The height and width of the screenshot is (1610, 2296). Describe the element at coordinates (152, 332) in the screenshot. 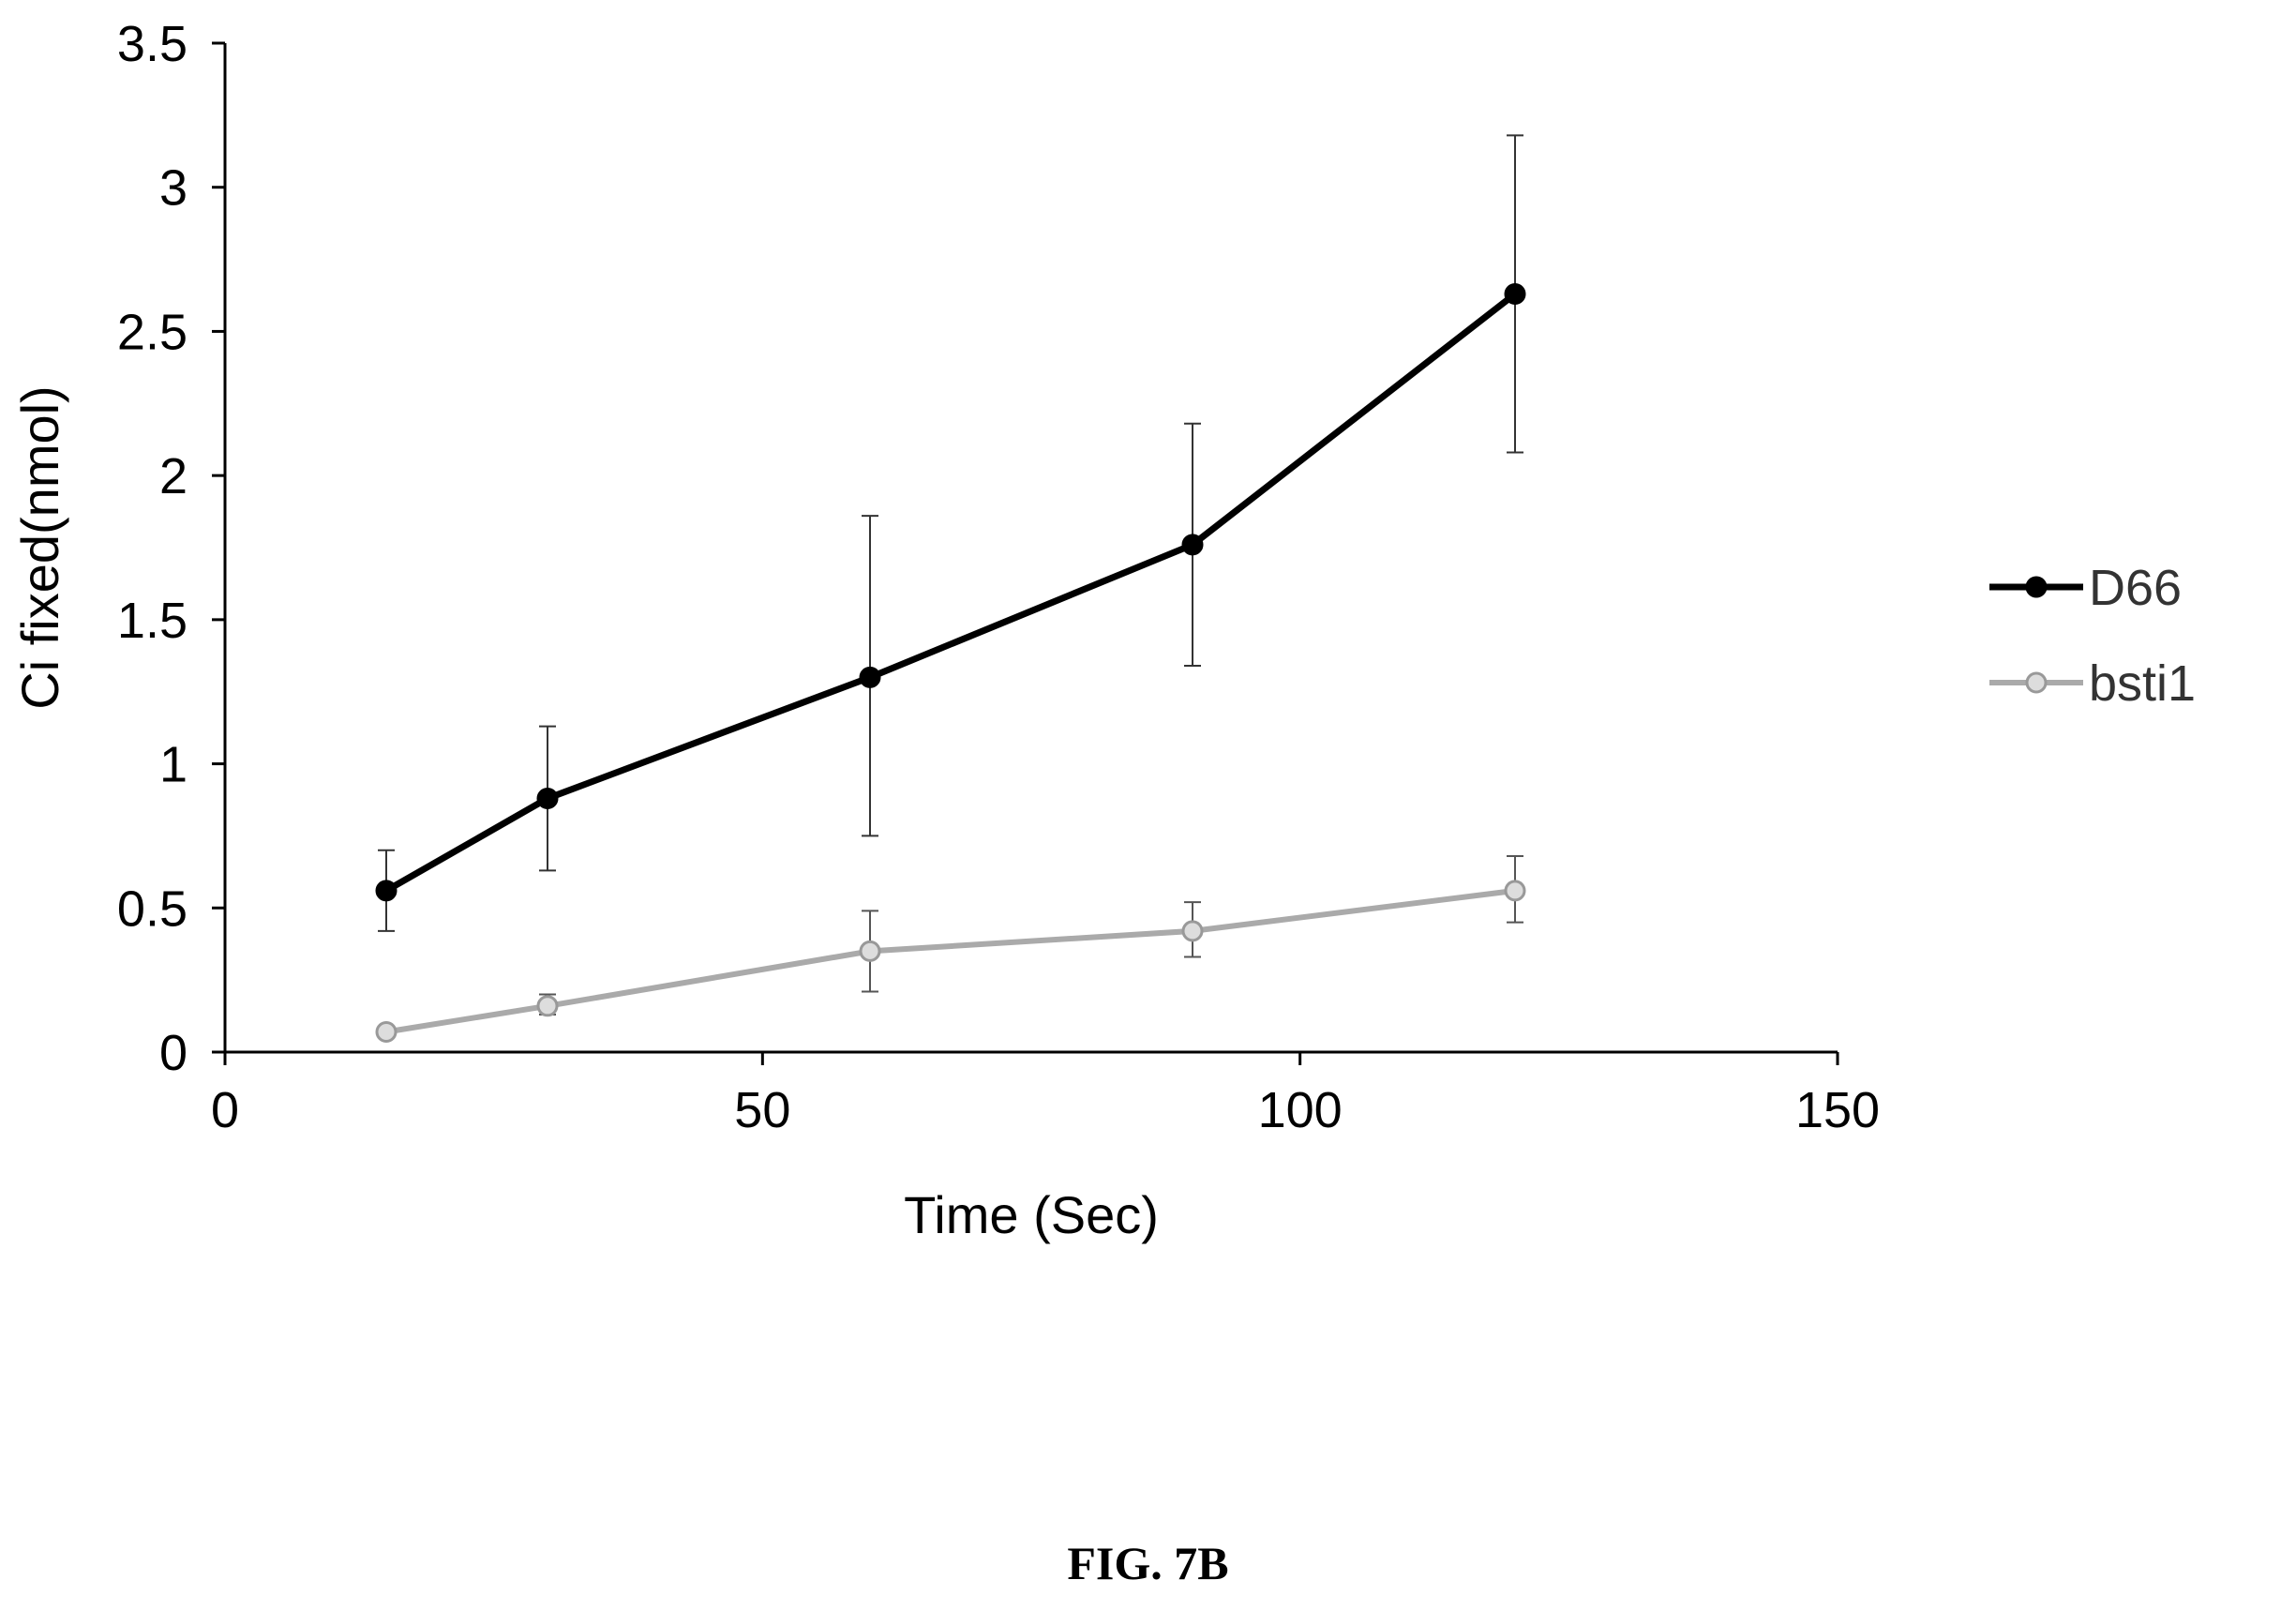

I see `y-tick-label: 2.5` at that location.